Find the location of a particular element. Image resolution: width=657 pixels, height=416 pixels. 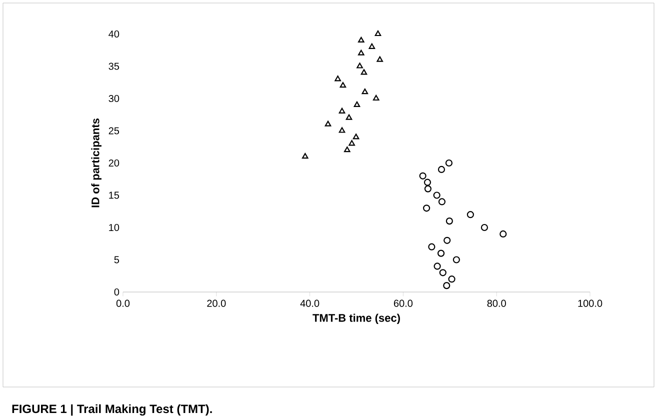

y-tick-label: 15 is located at coordinates (114, 195).